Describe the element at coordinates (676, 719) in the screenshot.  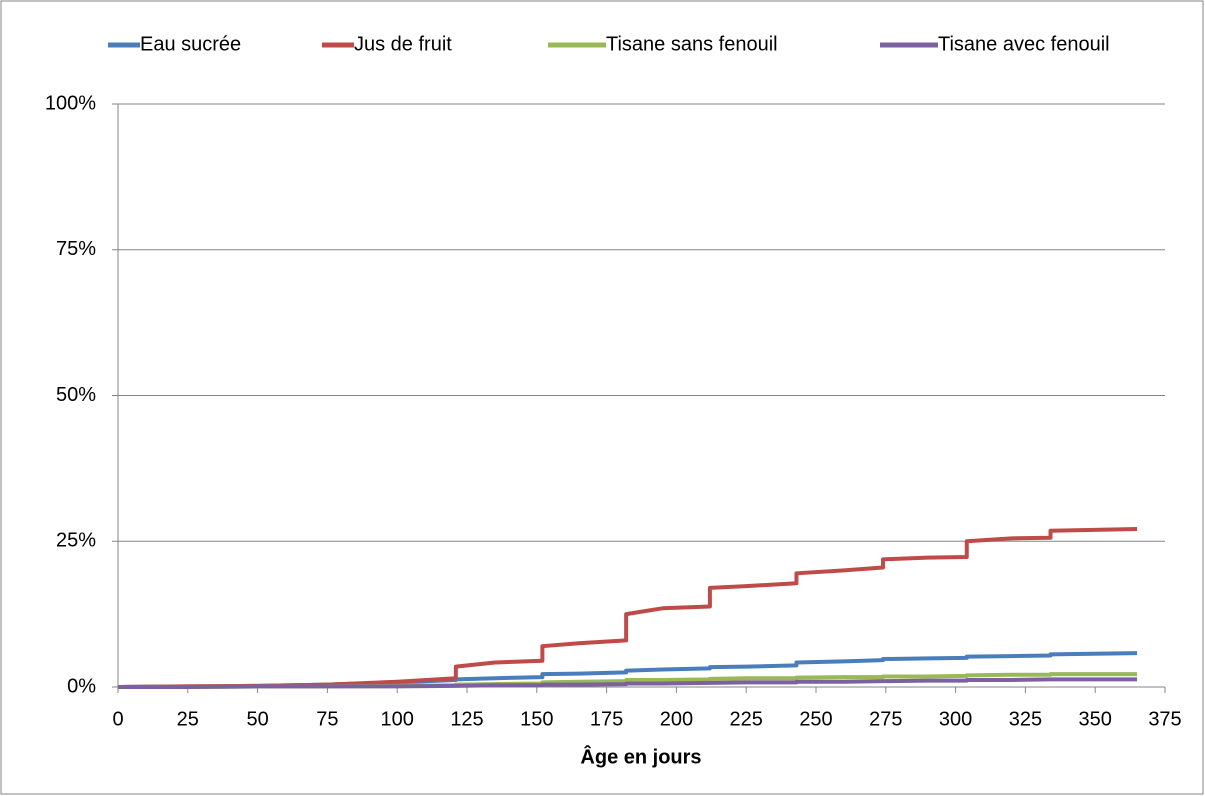
I see `x-tick-label: 200` at that location.